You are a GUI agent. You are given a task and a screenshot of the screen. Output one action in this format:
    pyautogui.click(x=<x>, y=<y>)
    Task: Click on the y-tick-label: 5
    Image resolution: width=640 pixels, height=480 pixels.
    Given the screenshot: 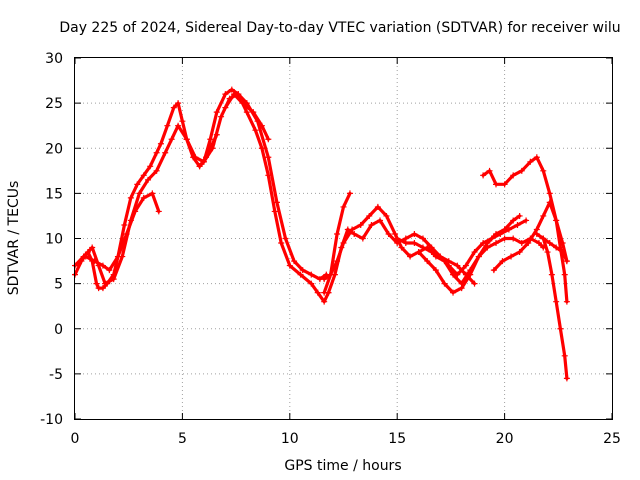 What is the action you would take?
    pyautogui.click(x=58, y=285)
    